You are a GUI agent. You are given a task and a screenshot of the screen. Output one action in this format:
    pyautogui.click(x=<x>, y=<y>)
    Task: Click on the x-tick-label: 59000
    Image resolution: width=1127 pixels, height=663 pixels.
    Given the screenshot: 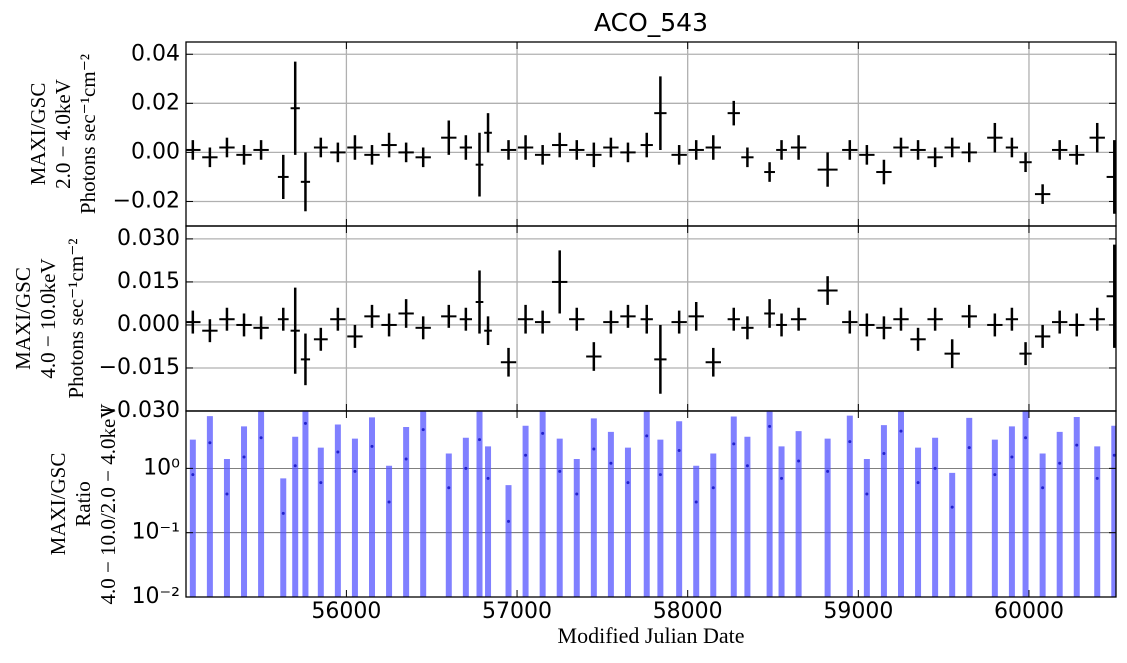 What is the action you would take?
    pyautogui.click(x=858, y=611)
    